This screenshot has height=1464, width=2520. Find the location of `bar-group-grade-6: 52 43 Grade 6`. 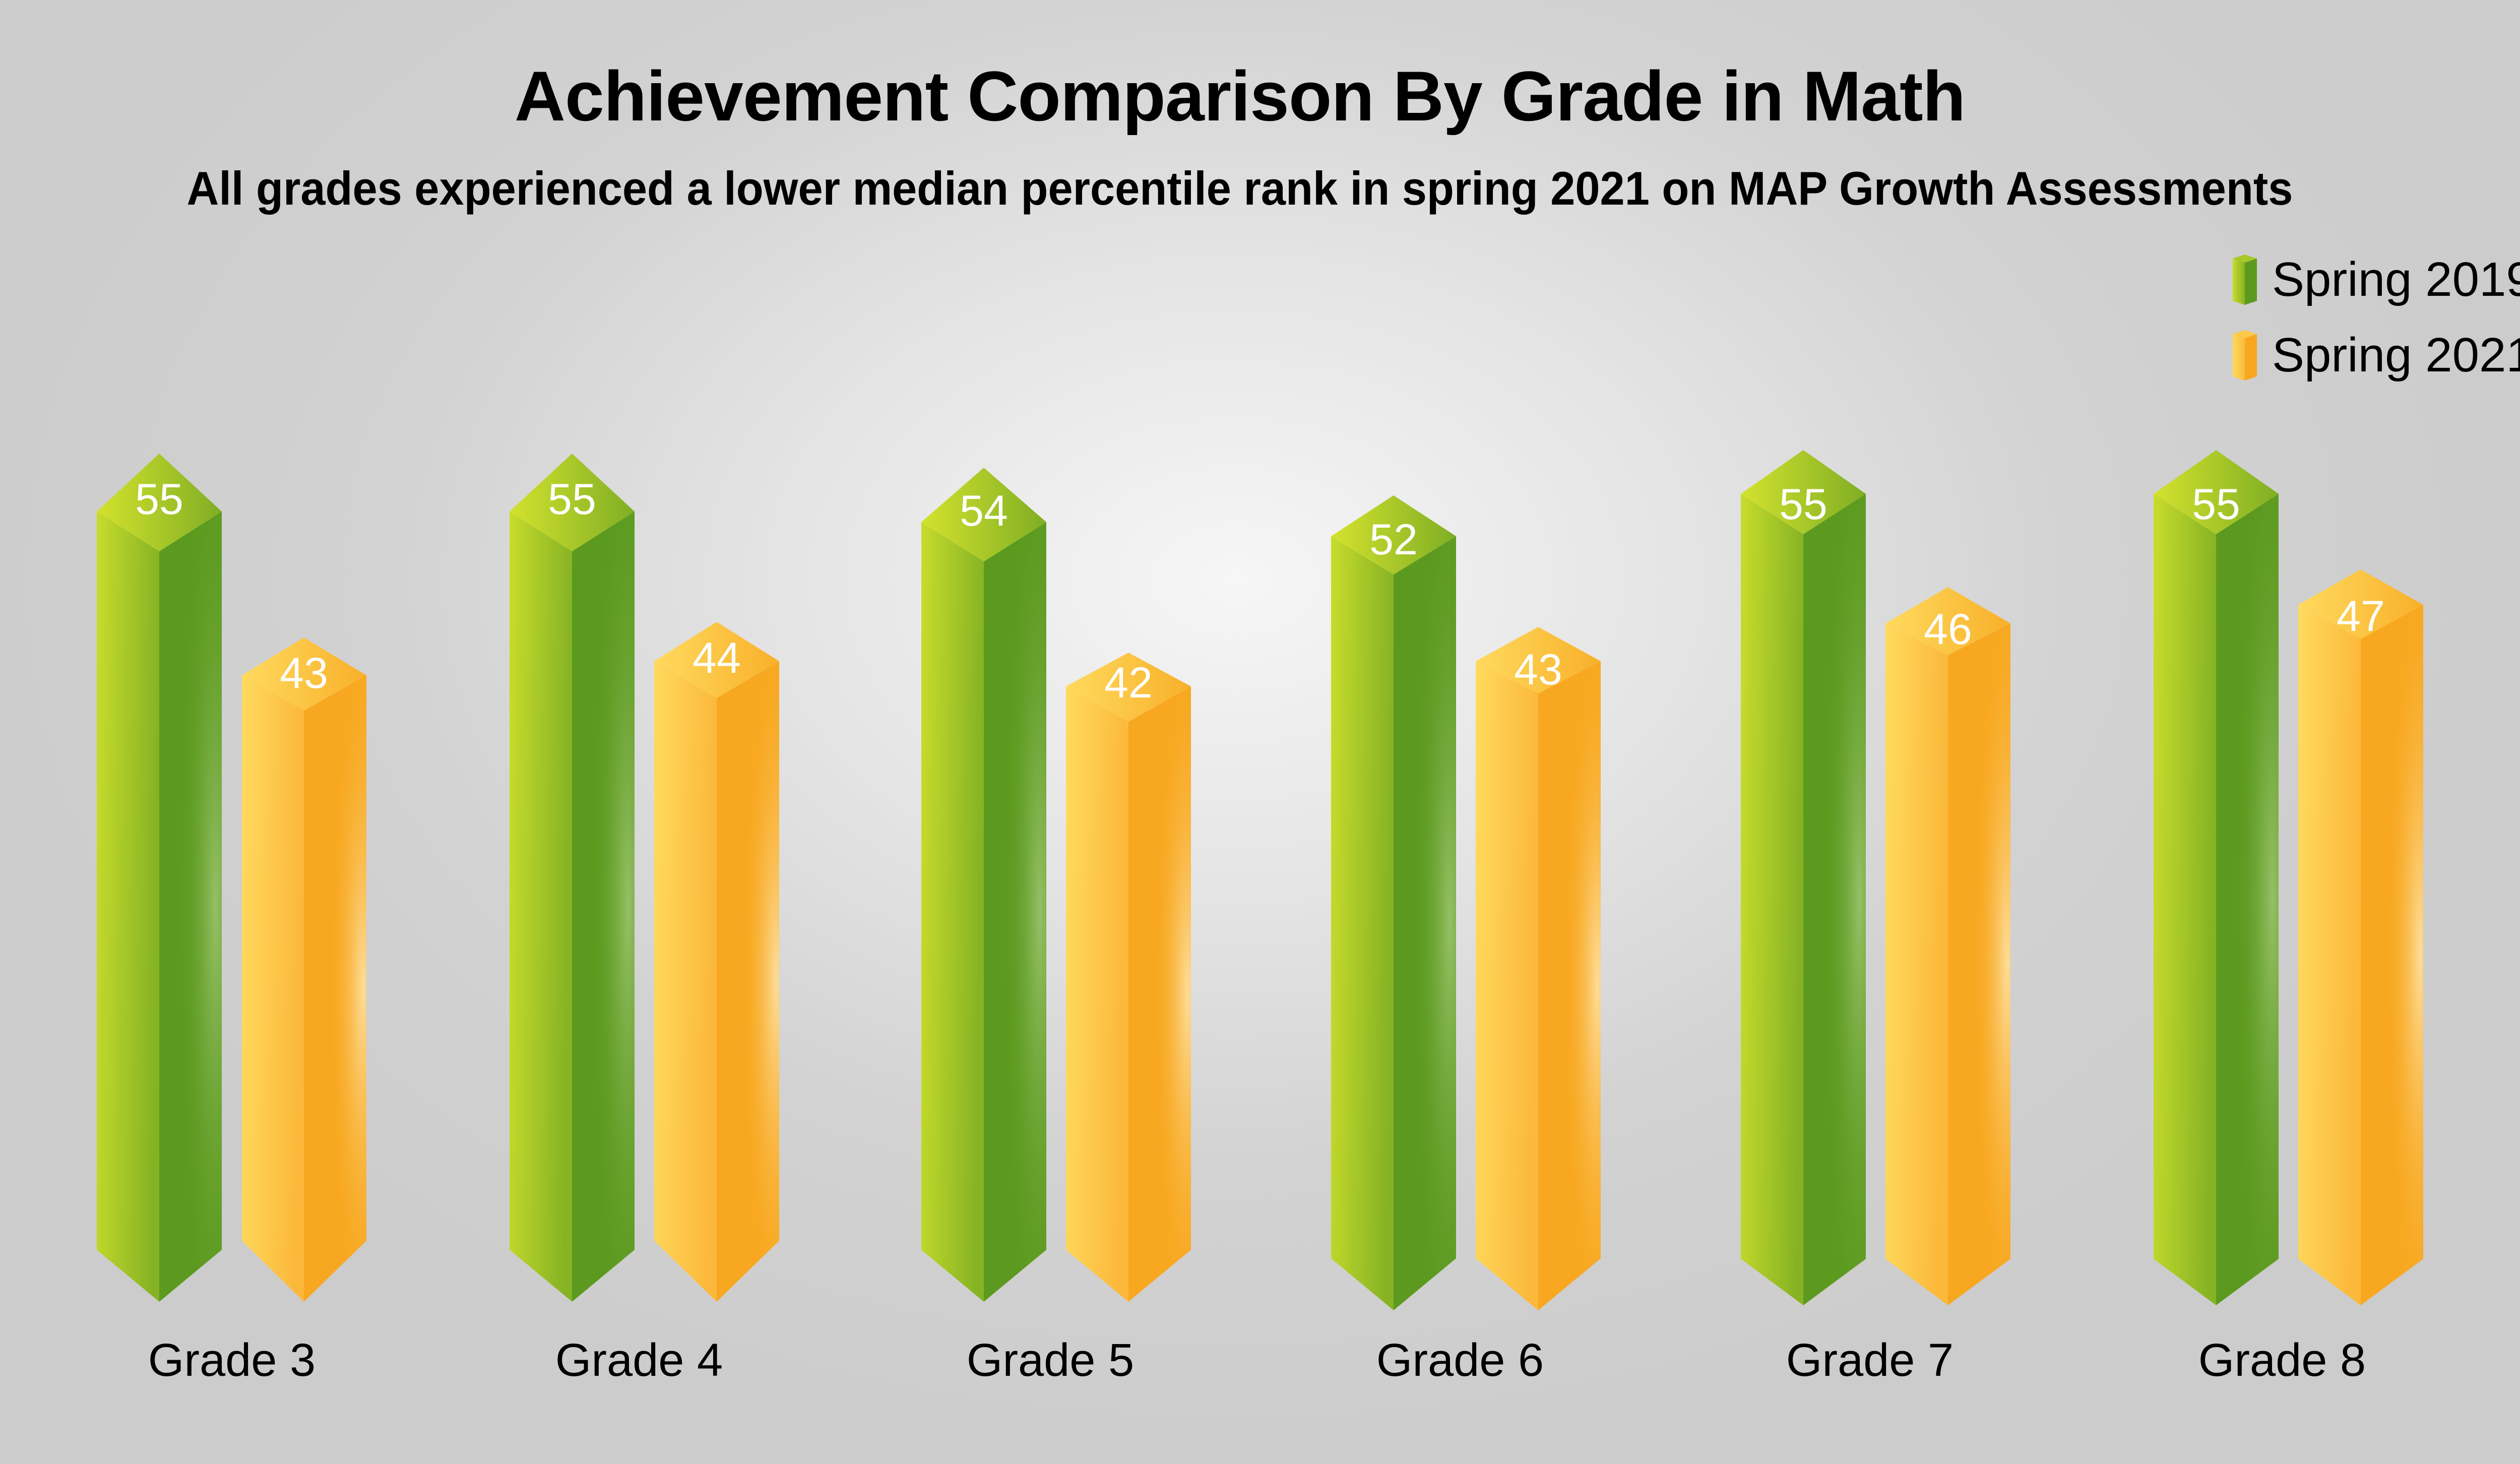

bar-group-grade-6: 52 43 Grade 6 is located at coordinates (1466, 940).